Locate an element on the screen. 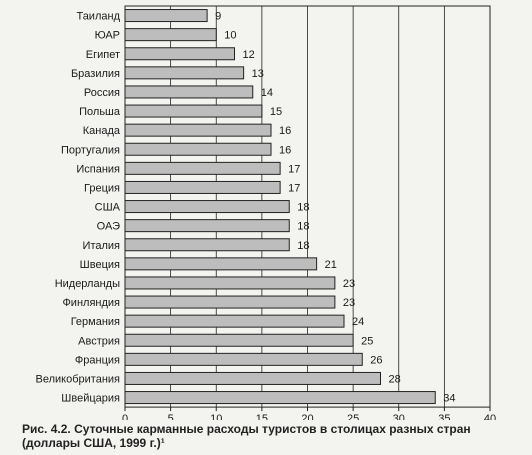  category-label: Нидерланды is located at coordinates (87, 284).